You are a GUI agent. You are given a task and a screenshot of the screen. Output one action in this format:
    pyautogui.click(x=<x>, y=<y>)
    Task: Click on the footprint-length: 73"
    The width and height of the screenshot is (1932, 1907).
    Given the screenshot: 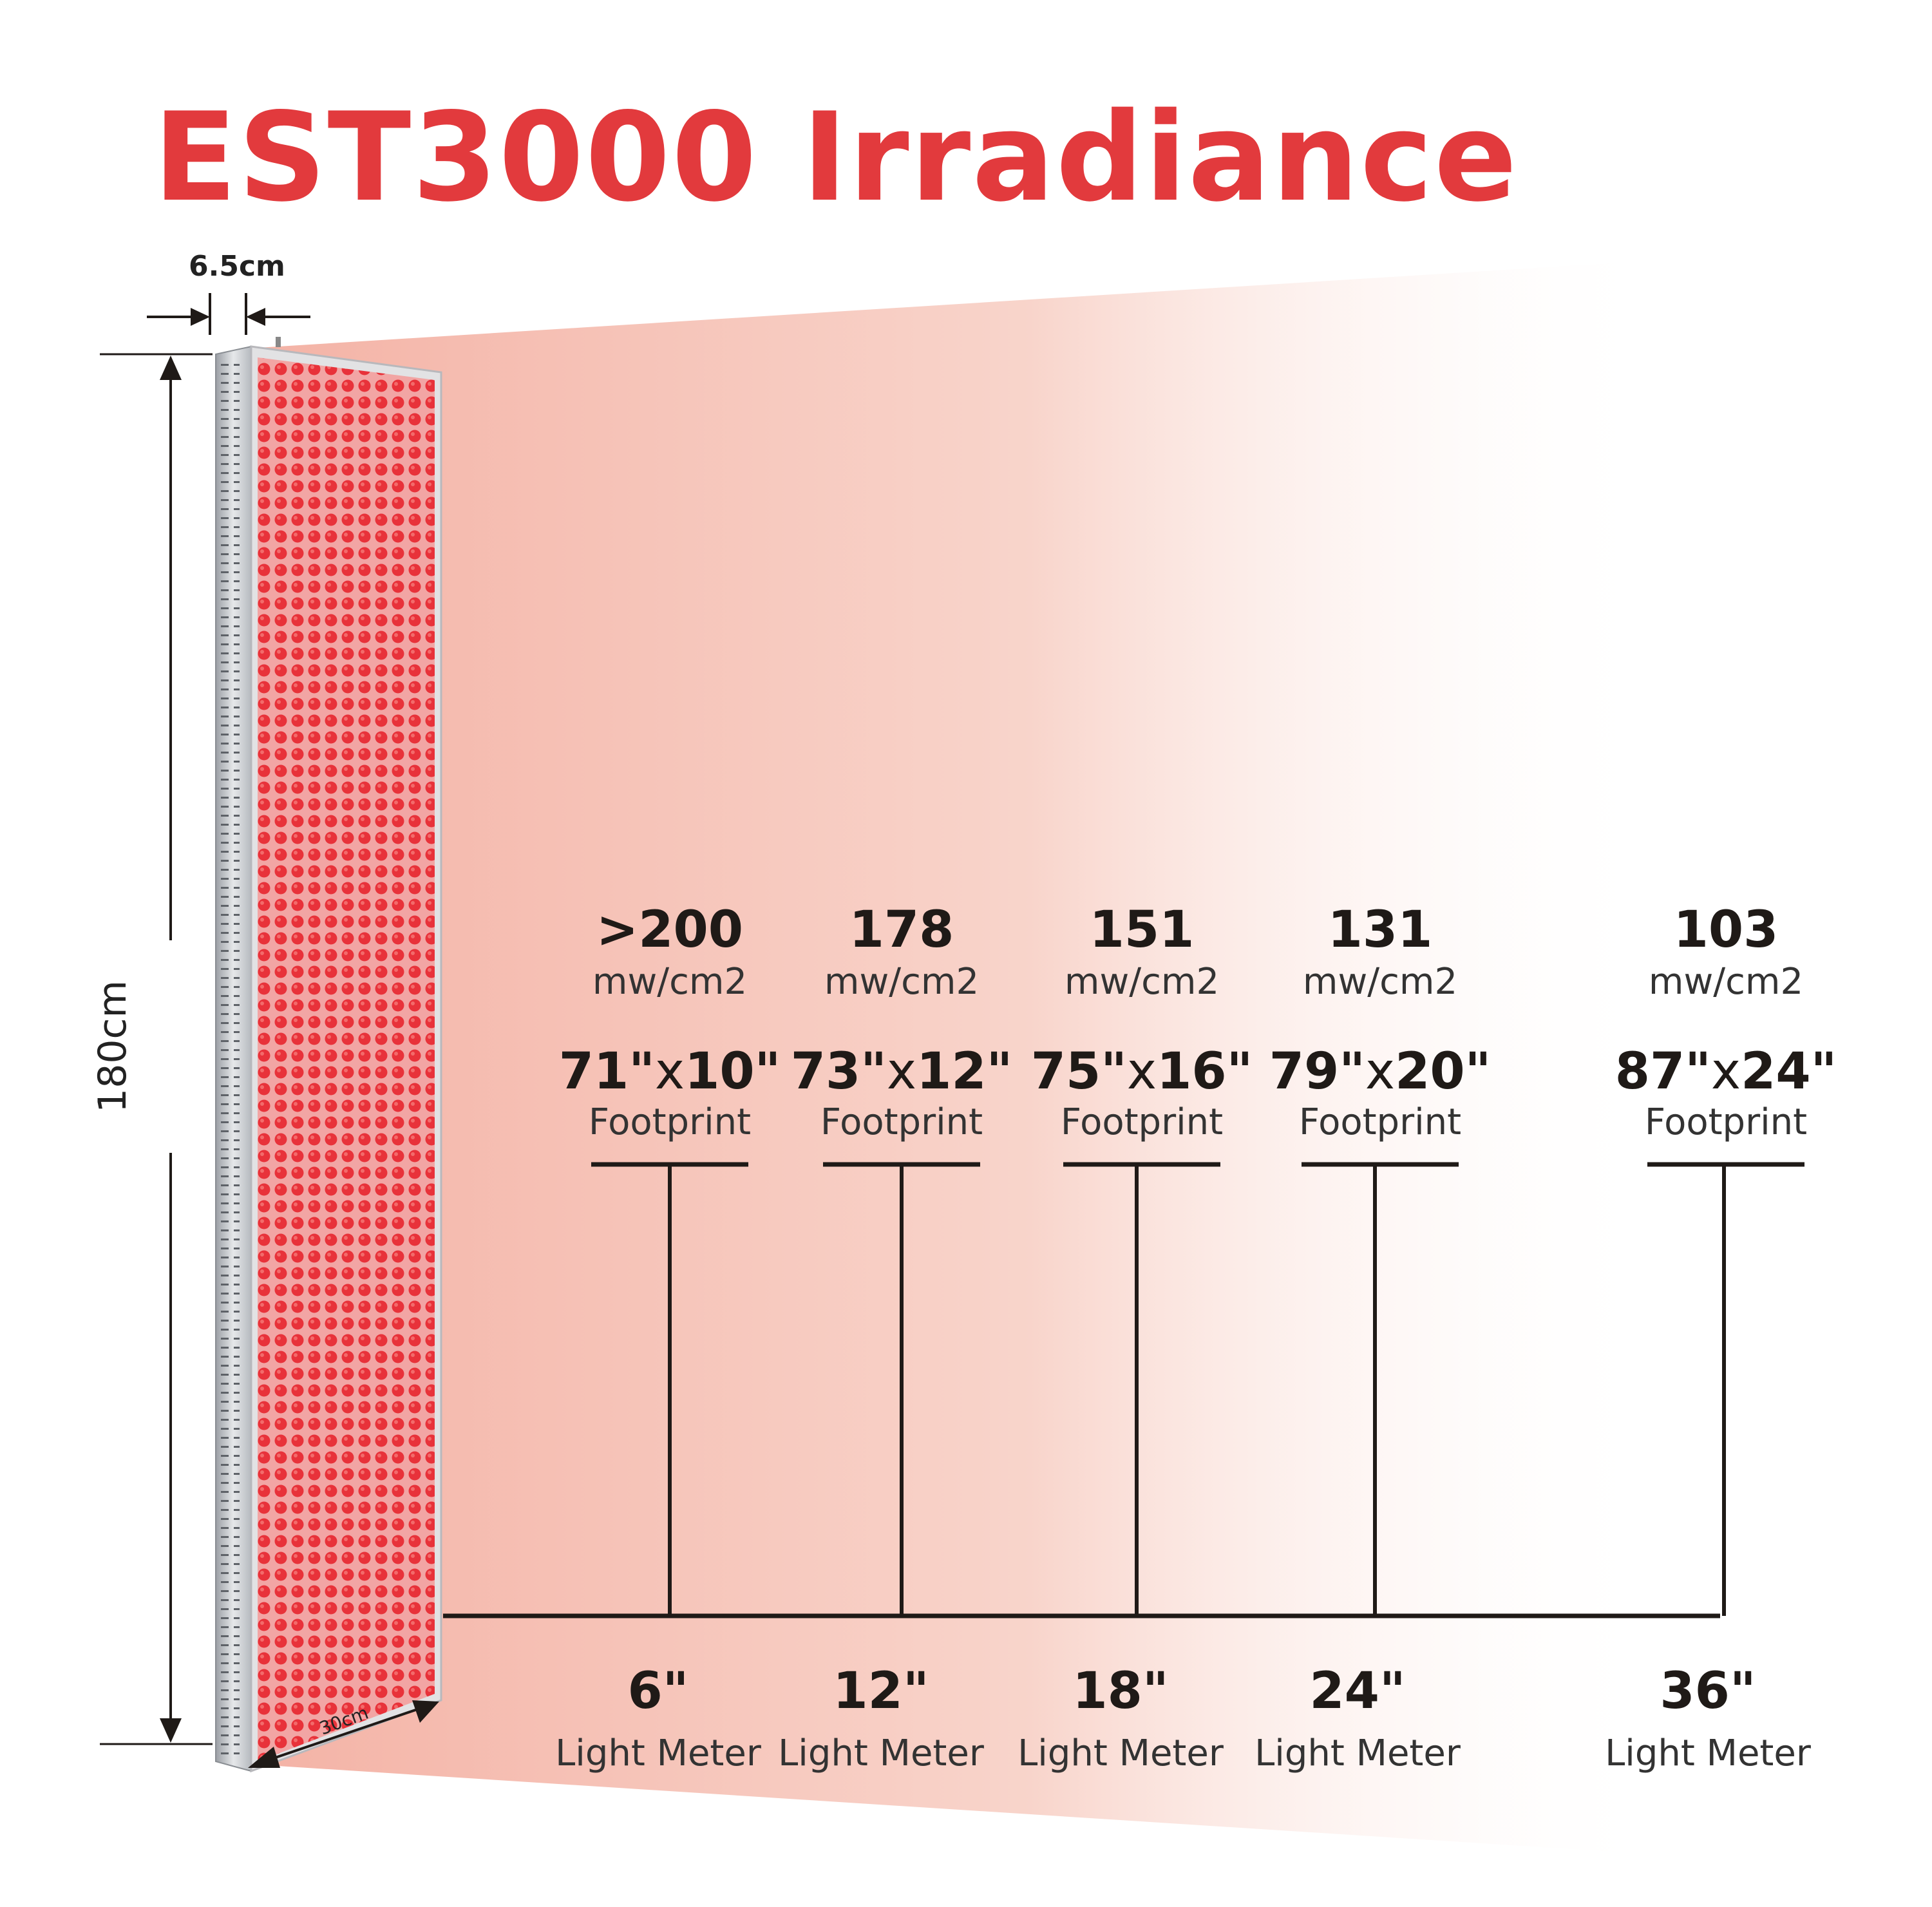 What is the action you would take?
    pyautogui.click(x=839, y=1072)
    